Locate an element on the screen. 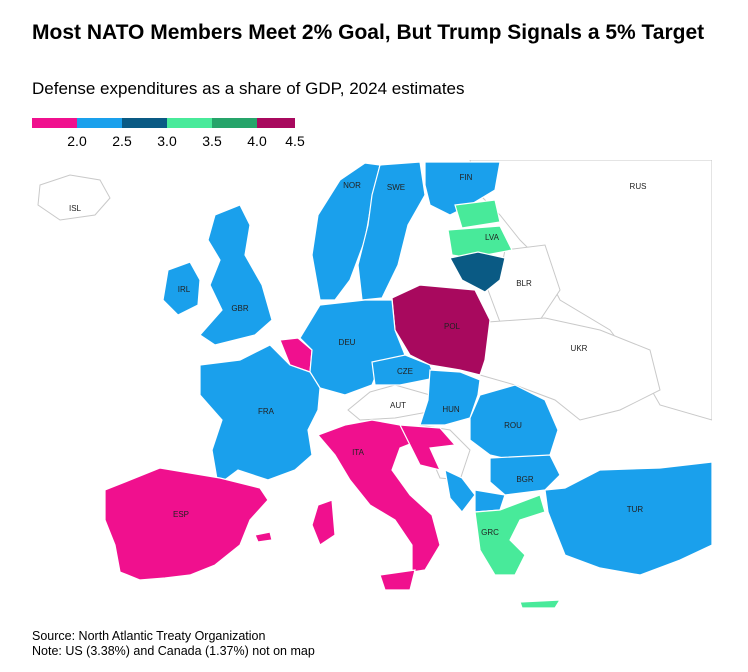 The image size is (748, 672). country-swe is located at coordinates (391, 231).